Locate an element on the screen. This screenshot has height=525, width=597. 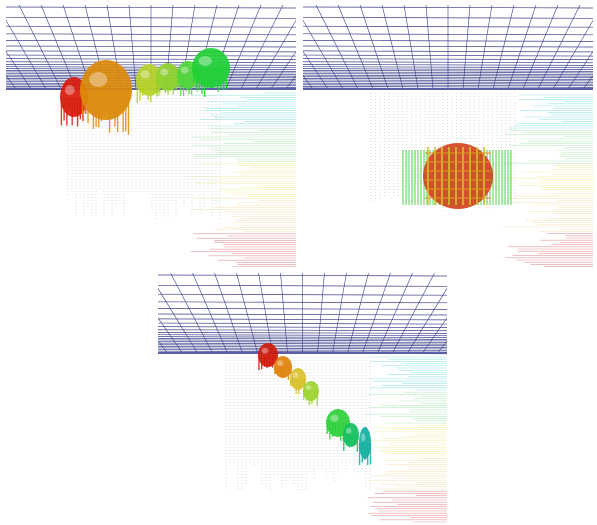
blob-main-pattern is located at coordinates (458, 176).